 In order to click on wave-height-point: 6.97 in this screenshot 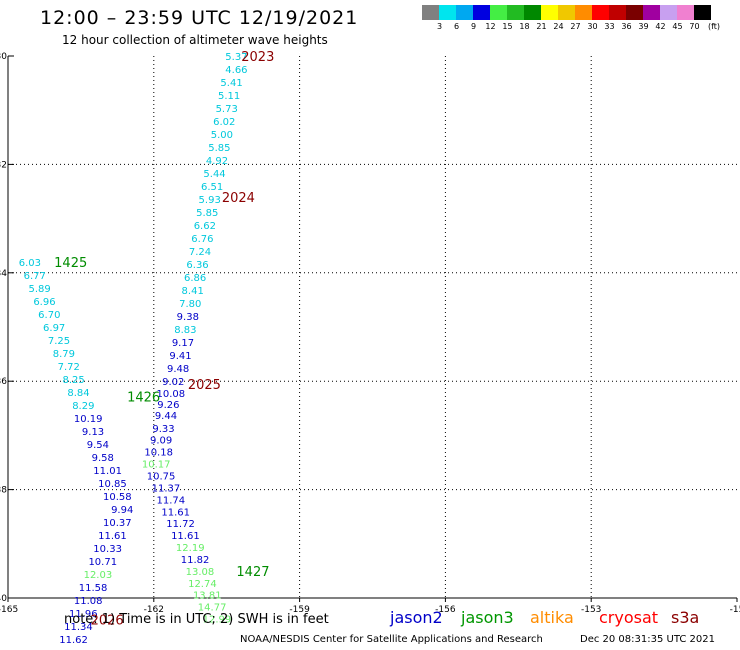, I will do `click(54, 328)`.